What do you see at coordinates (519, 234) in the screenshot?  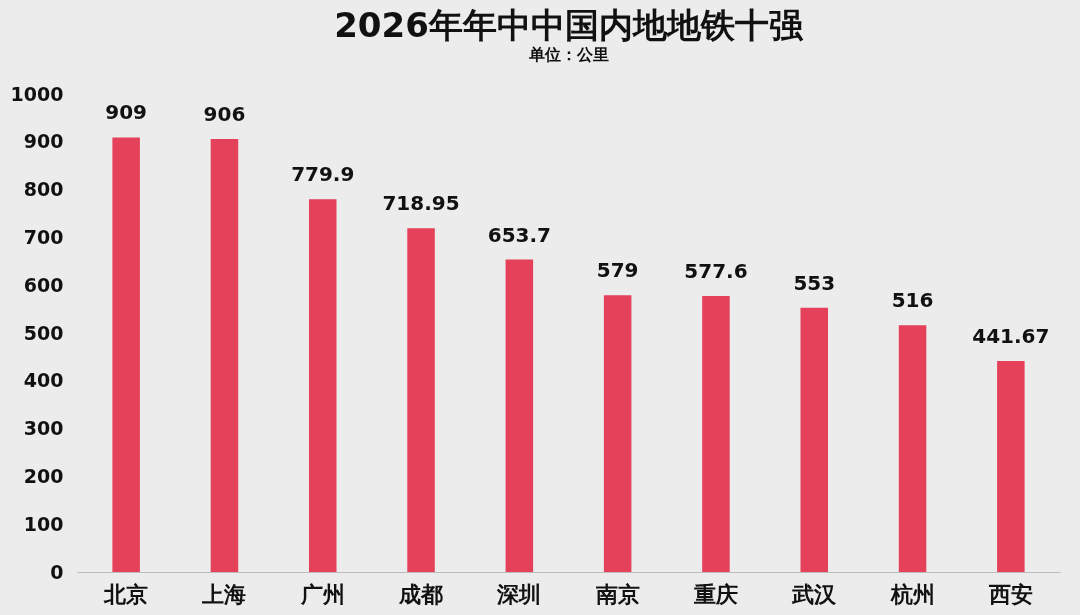 I see `data-label: 653.7` at bounding box center [519, 234].